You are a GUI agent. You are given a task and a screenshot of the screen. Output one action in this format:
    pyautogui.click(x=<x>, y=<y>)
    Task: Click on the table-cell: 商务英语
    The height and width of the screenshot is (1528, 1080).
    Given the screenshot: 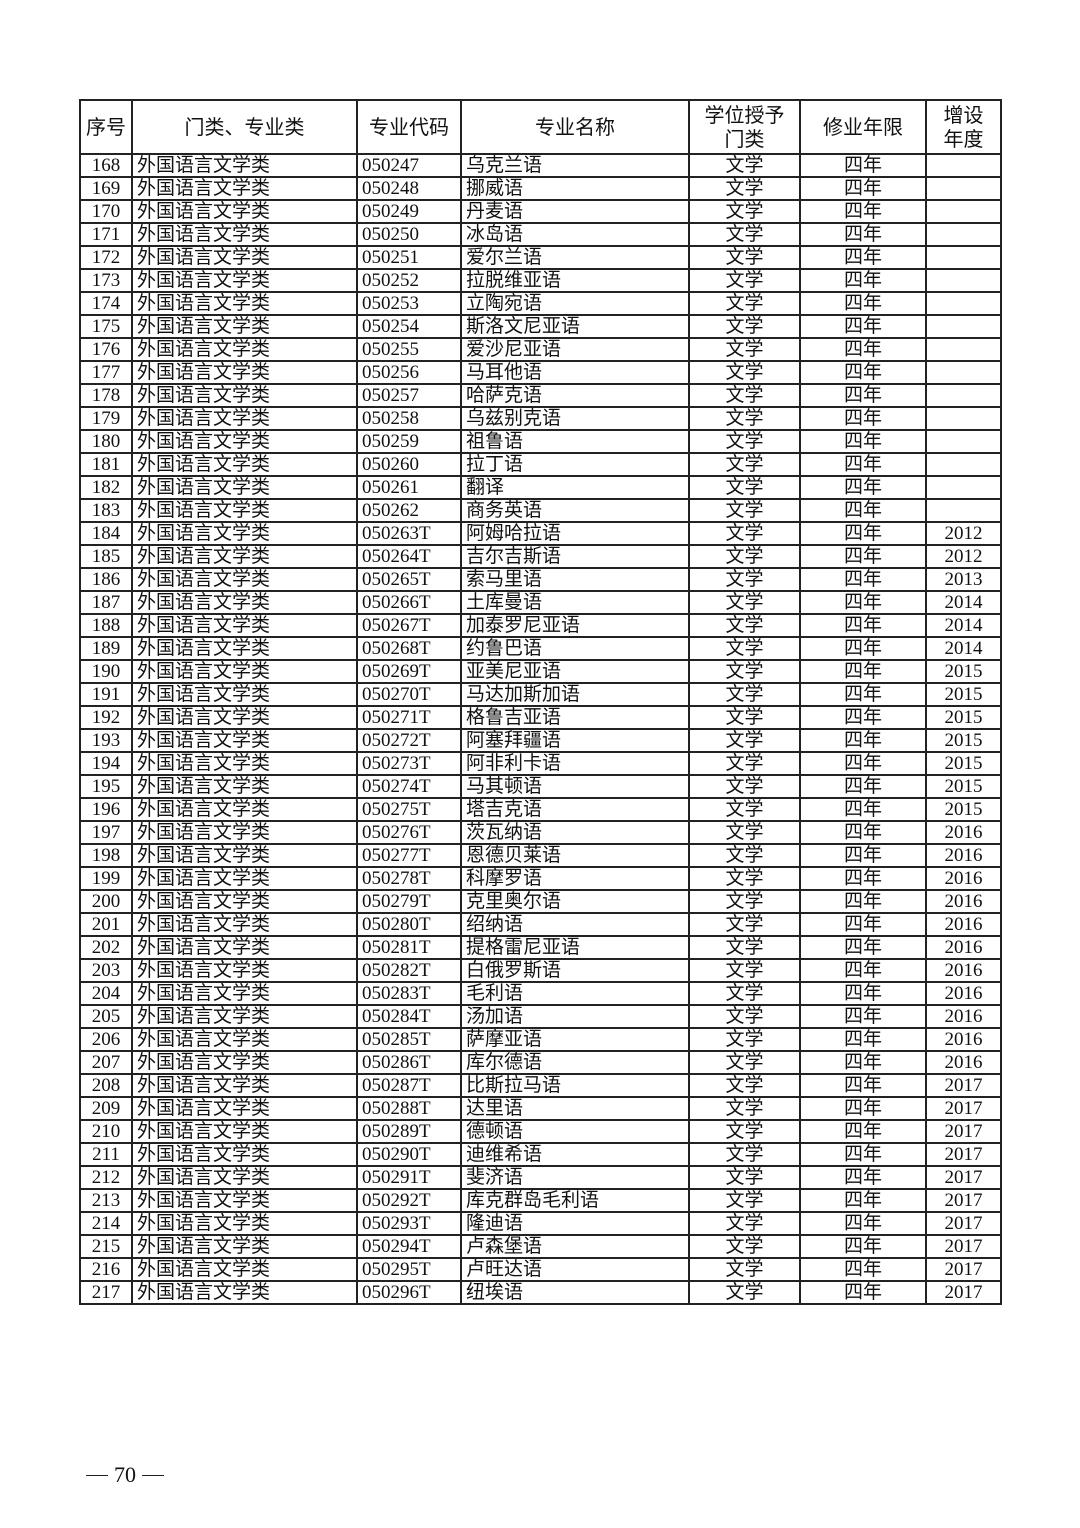 What is the action you would take?
    pyautogui.click(x=575, y=510)
    